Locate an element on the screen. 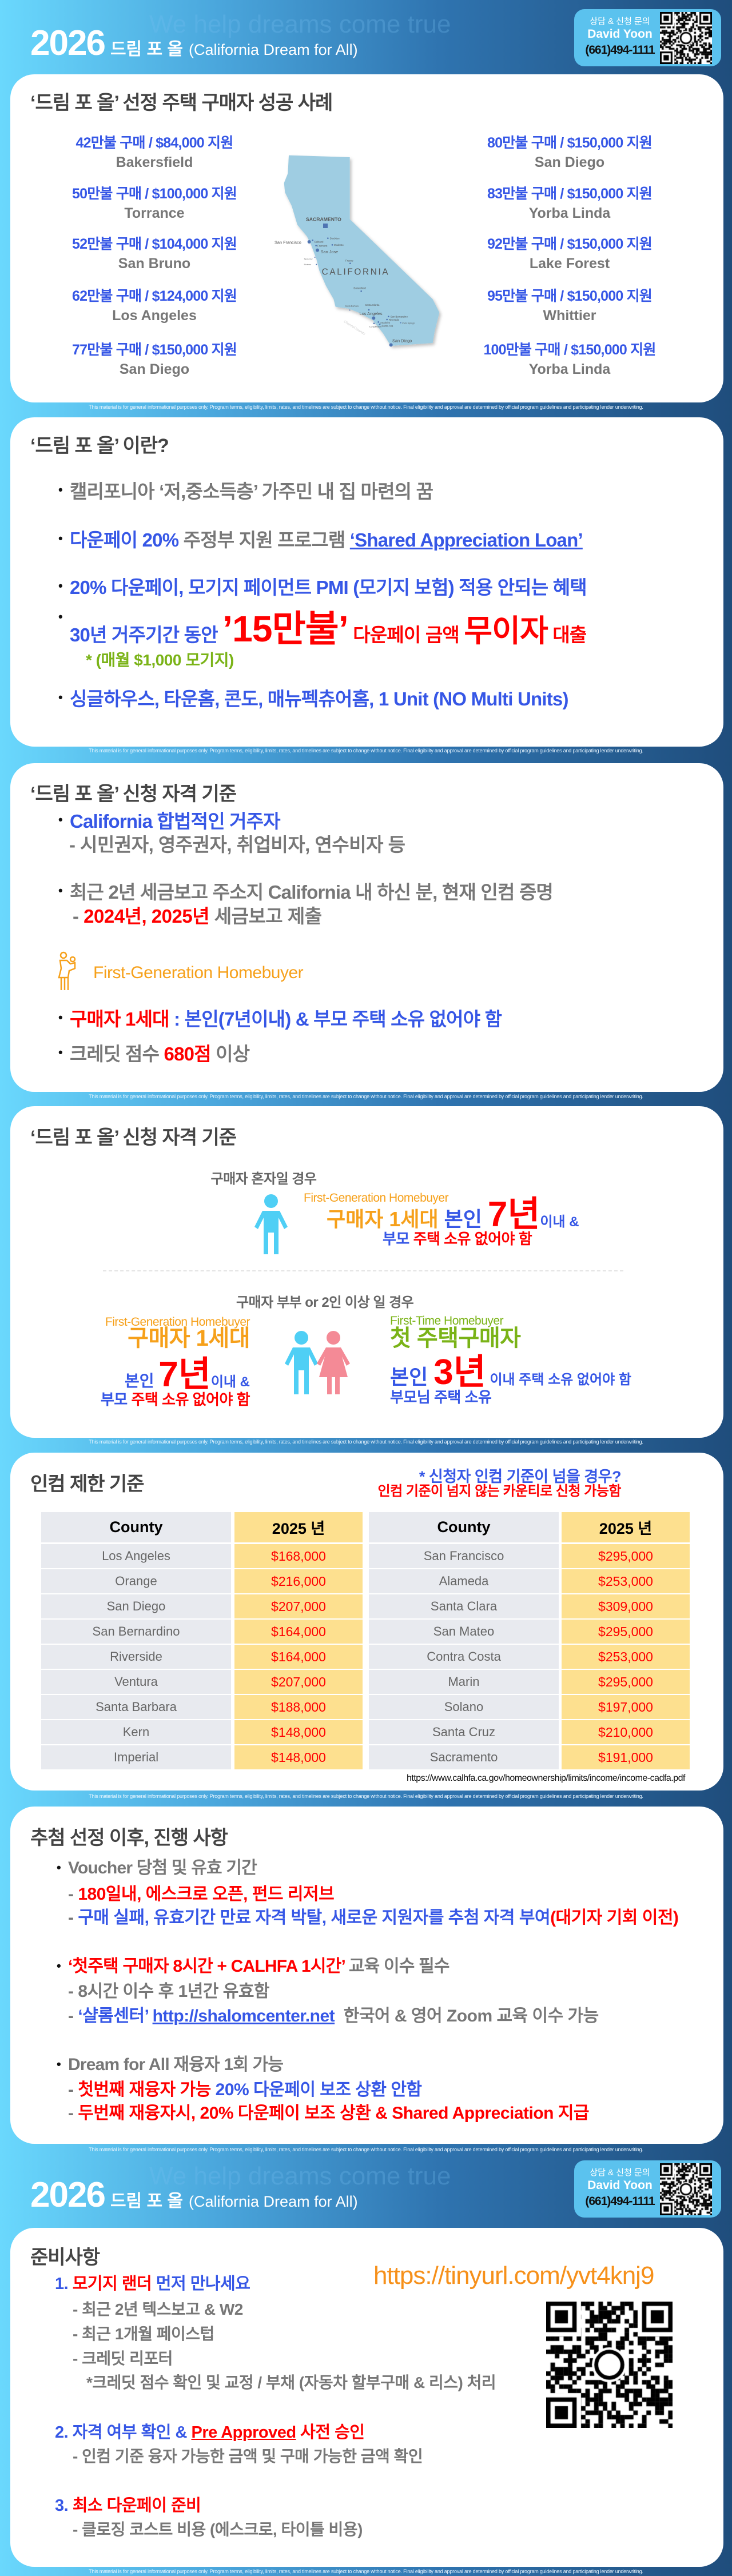  prep-subline: - 최근 1개월 페이스텁 is located at coordinates (143, 2334).